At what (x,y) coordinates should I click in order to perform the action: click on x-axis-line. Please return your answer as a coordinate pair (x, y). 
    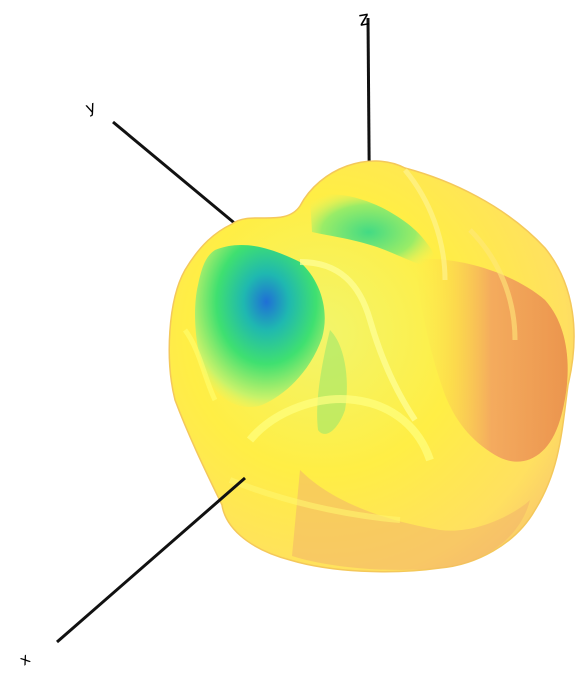
    Looking at the image, I should click on (151, 560).